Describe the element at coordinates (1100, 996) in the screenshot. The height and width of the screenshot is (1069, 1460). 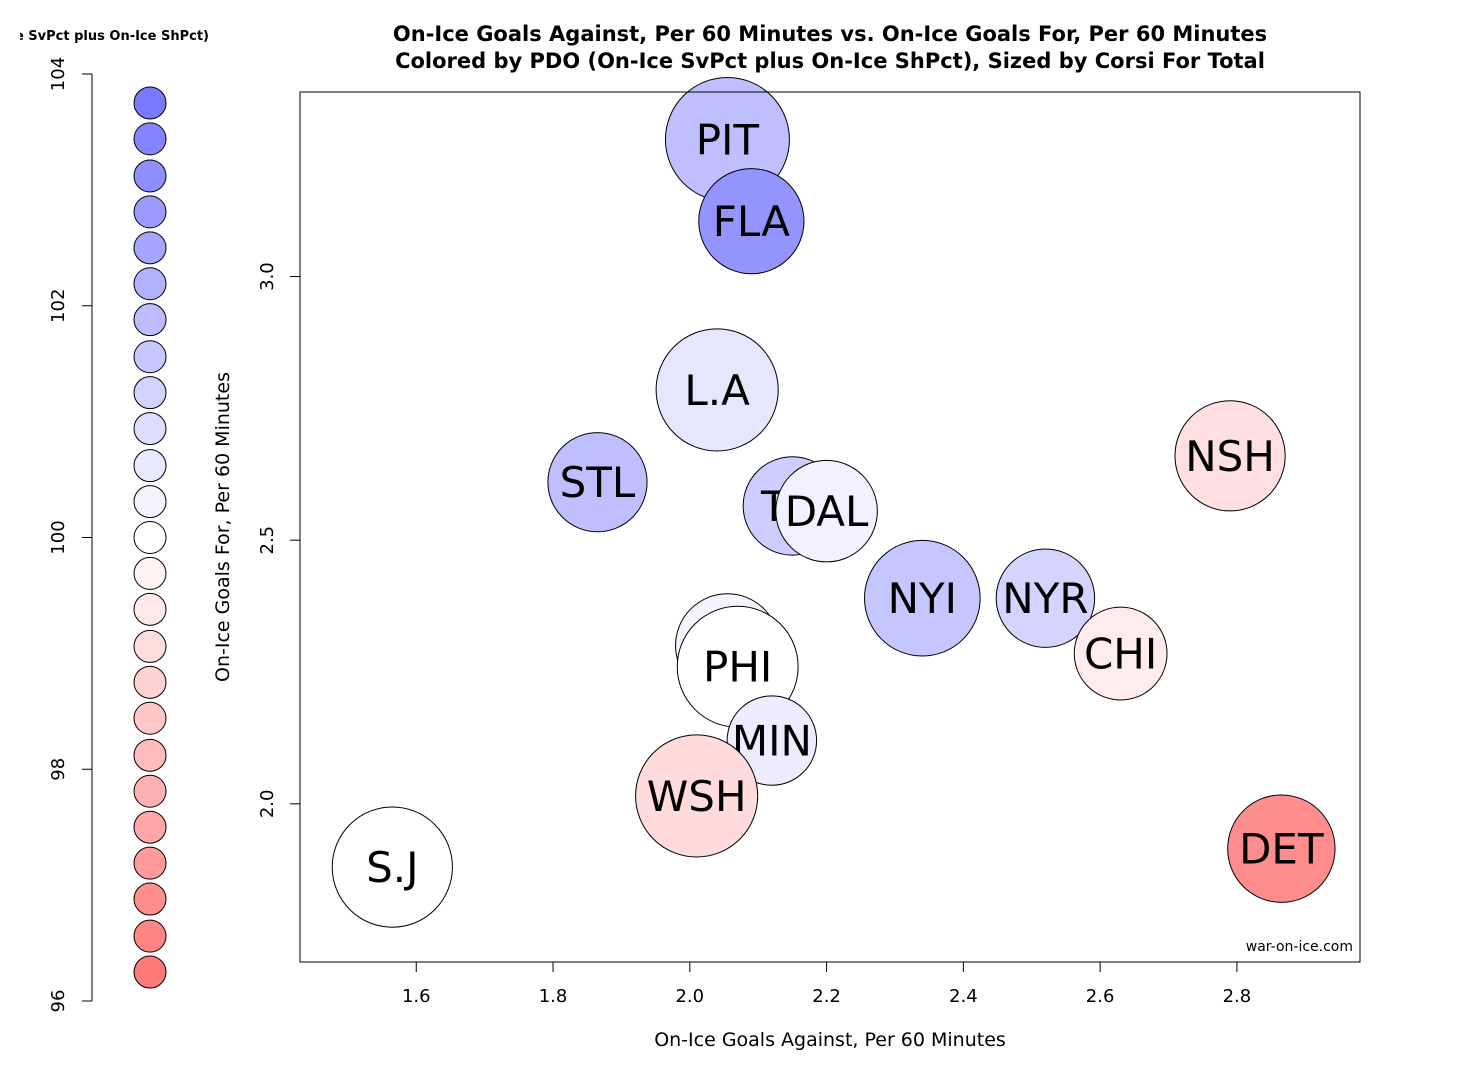
I see `x-tick-label: 2.6` at that location.